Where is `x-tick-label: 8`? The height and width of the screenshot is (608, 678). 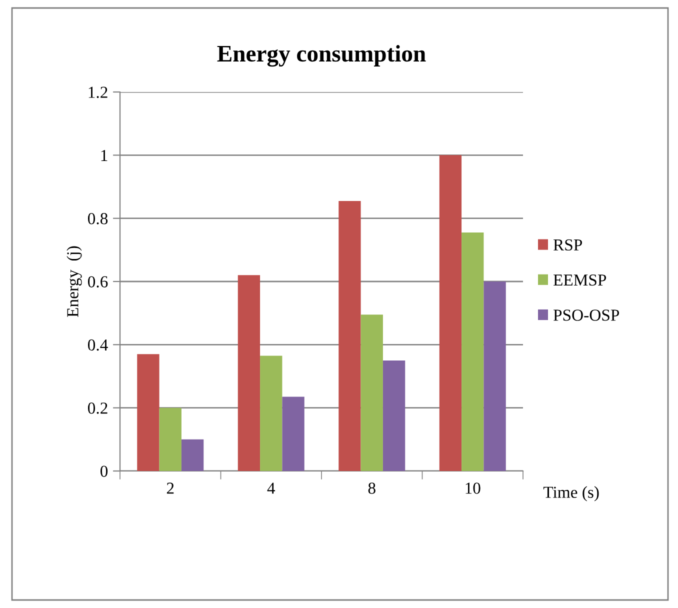 x-tick-label: 8 is located at coordinates (372, 488).